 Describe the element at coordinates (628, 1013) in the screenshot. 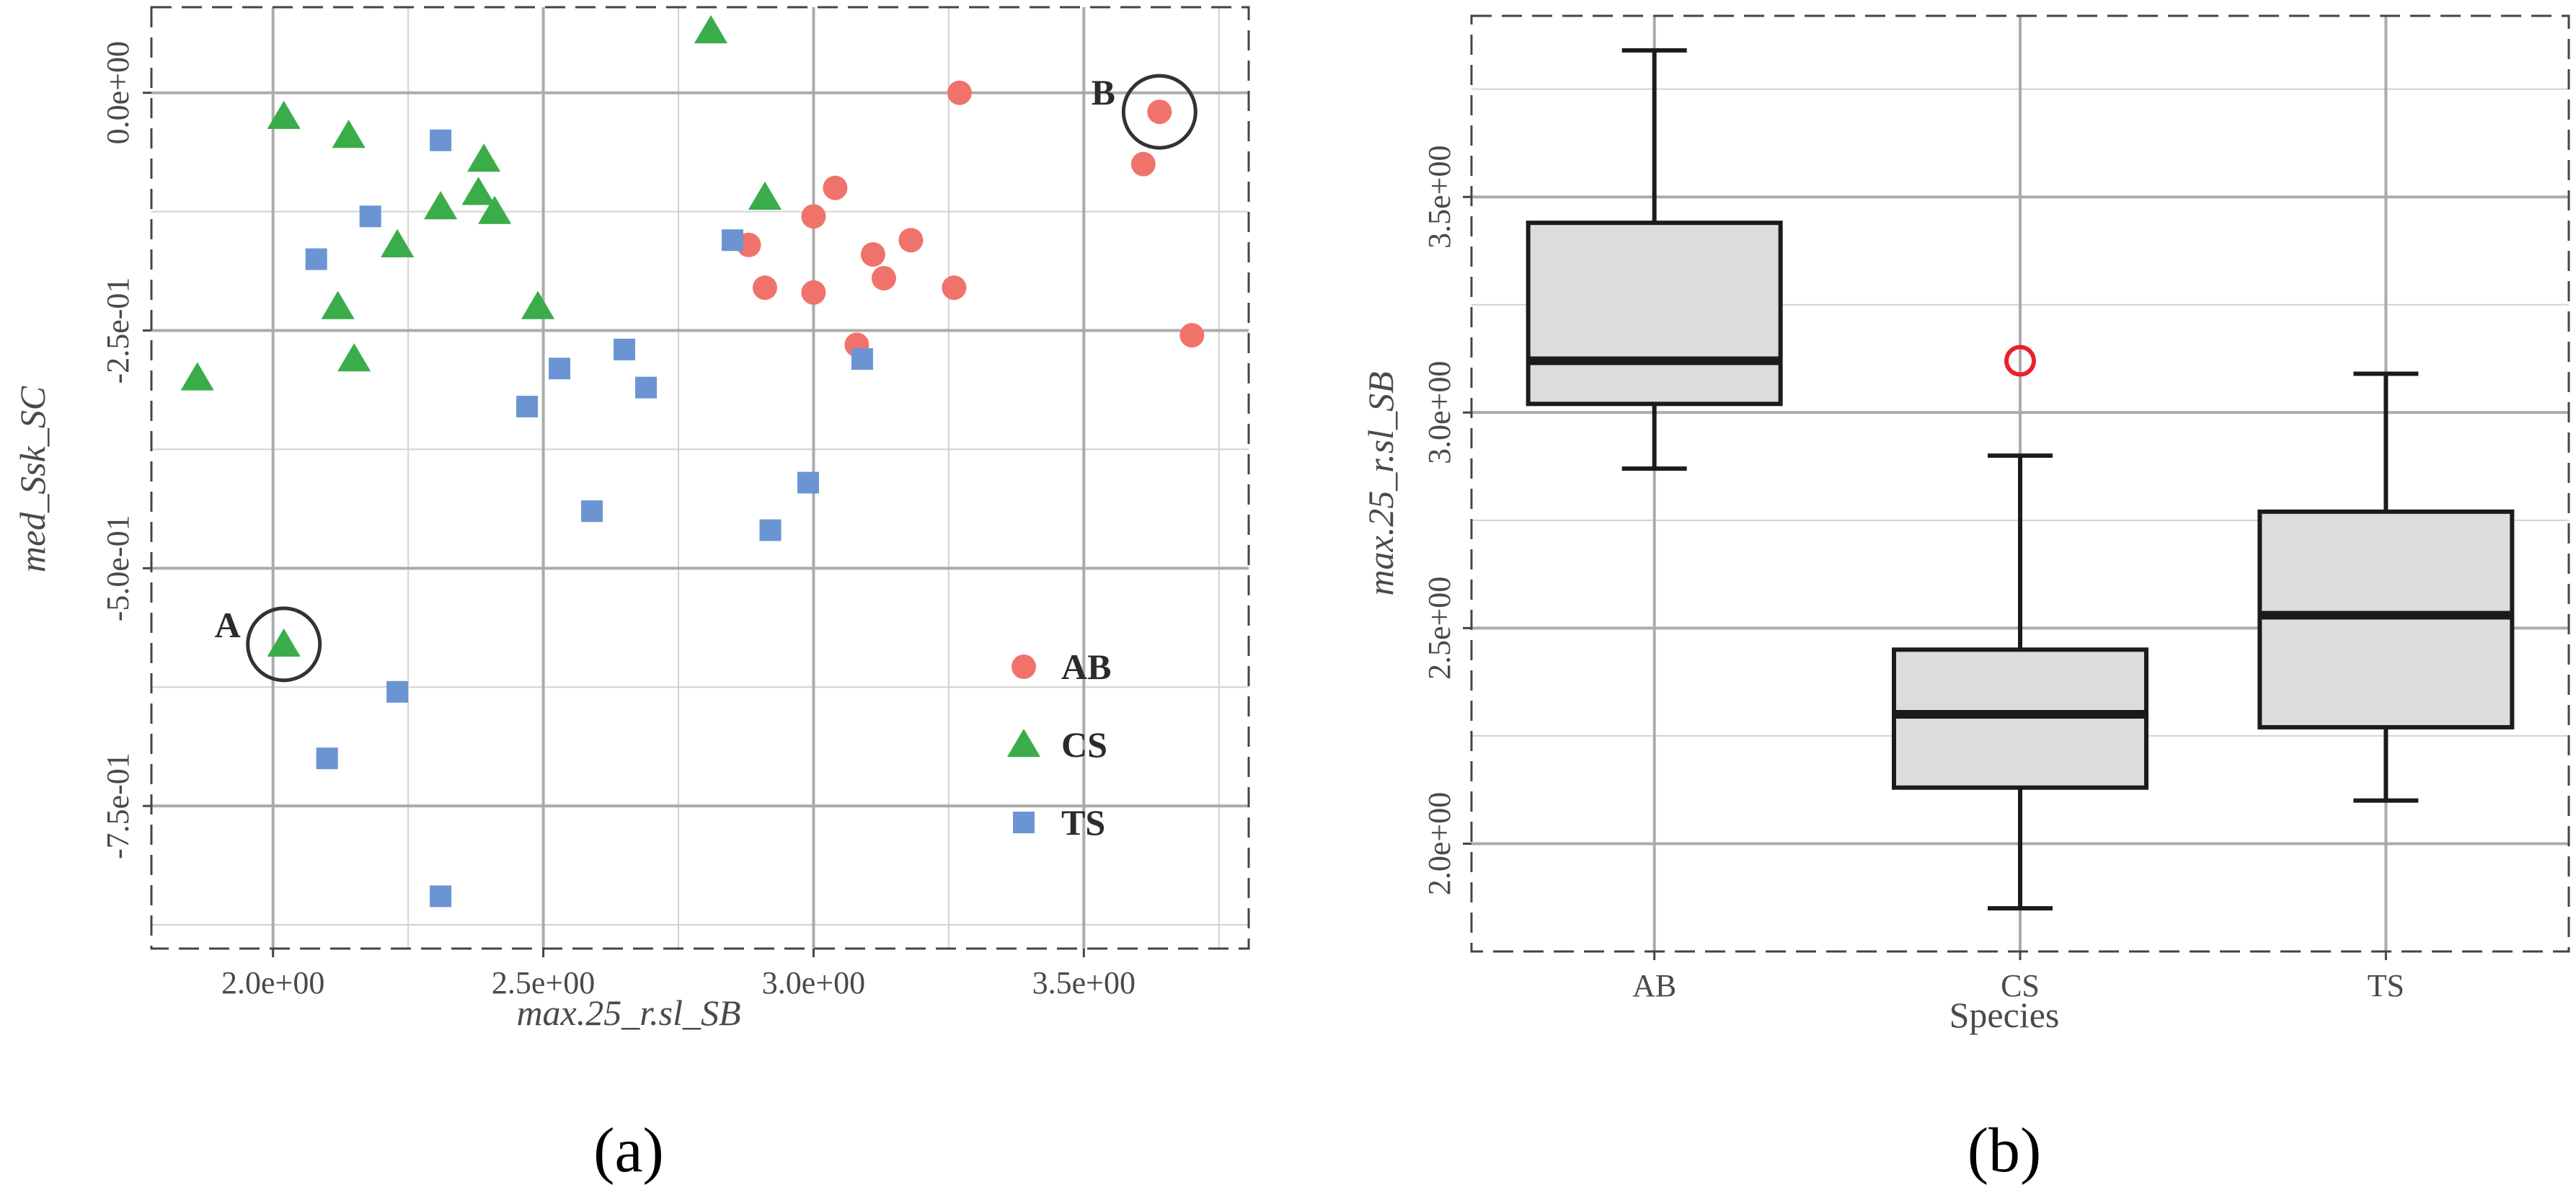

I see `scatter-x-axis-label: max.25_r.sl_SB` at that location.